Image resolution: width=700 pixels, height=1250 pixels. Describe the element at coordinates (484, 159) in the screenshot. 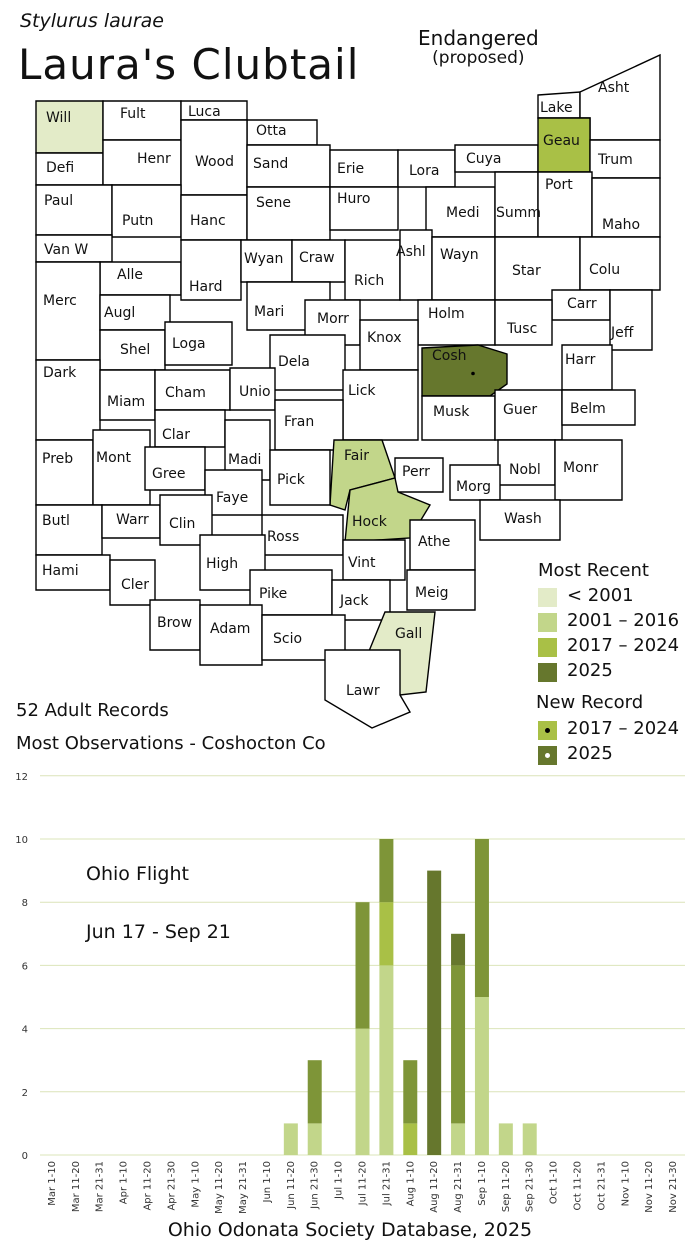

I see `county-label-cuya: Cuya` at that location.